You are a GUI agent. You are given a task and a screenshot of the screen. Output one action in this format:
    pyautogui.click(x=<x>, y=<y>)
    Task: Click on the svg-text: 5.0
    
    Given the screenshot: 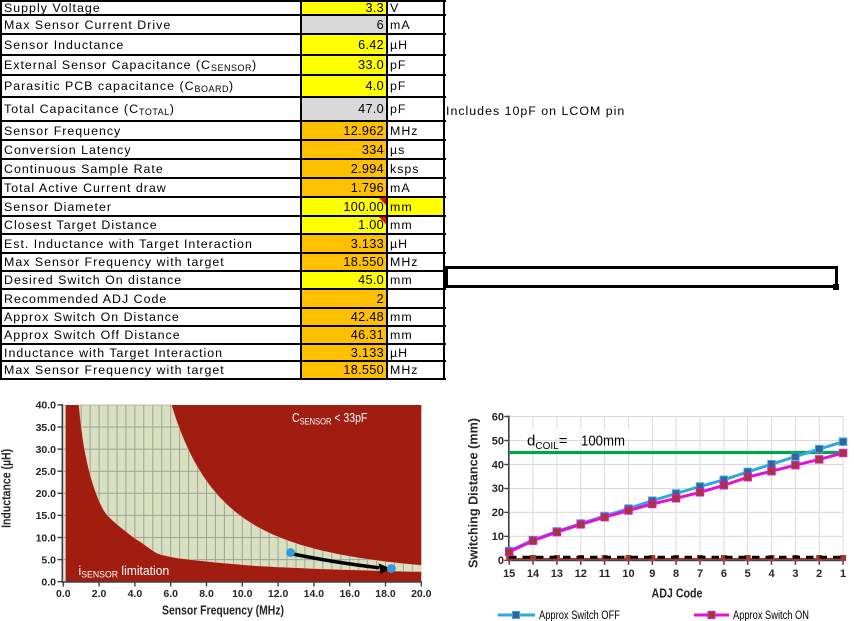 What is the action you would take?
    pyautogui.click(x=48, y=560)
    